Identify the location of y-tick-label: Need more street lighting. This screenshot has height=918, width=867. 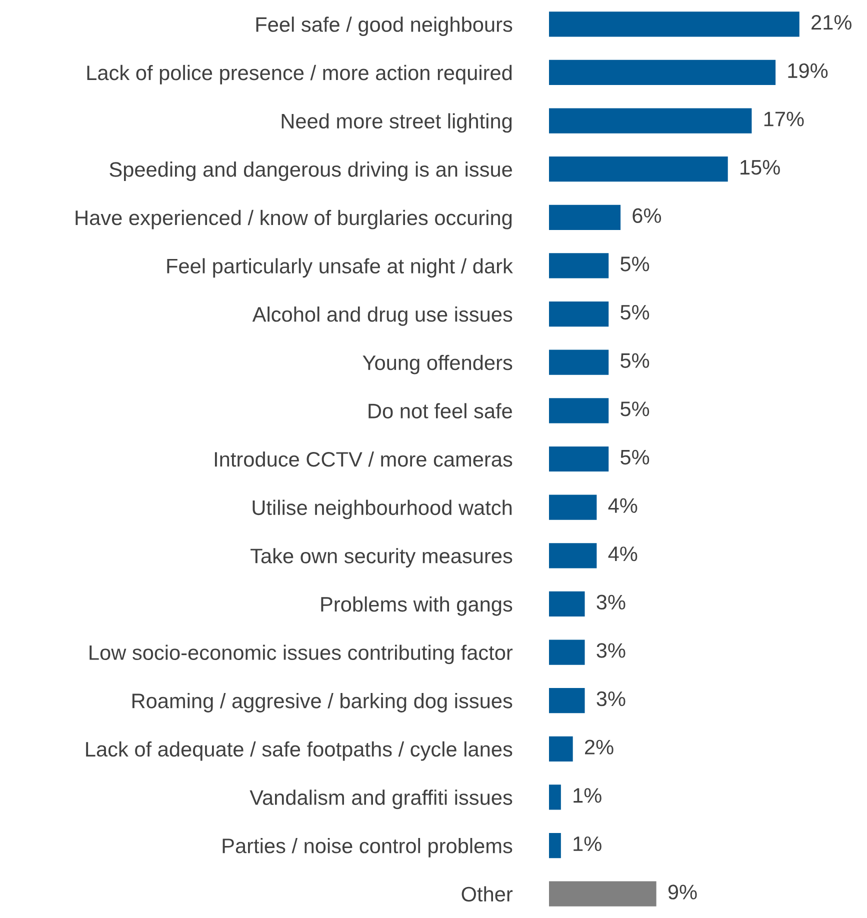
(397, 123).